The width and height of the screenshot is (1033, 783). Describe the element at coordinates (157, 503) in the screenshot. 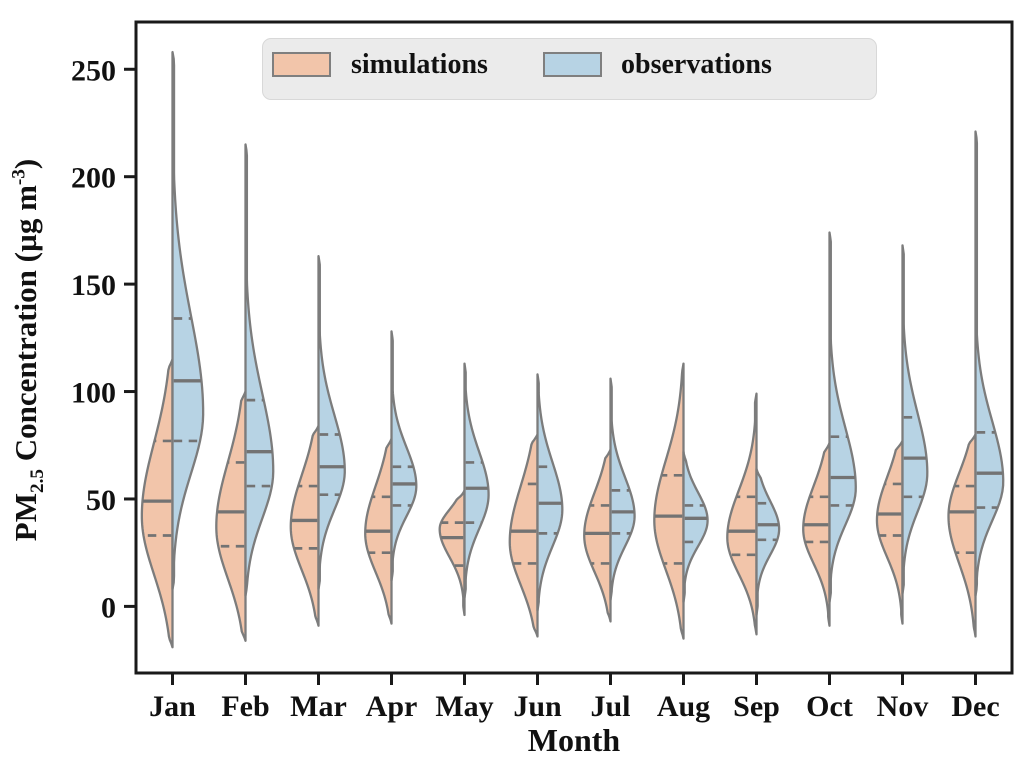

I see `violin-jan-simulations` at that location.